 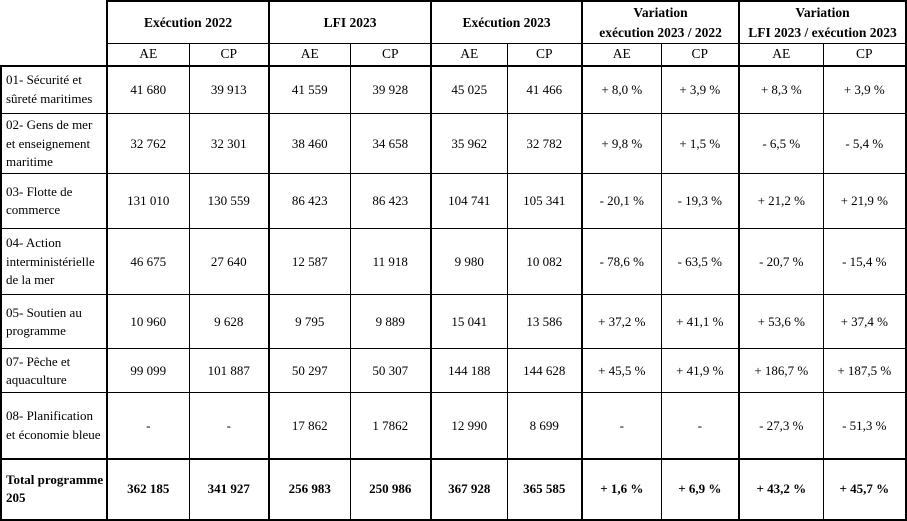 What do you see at coordinates (864, 322) in the screenshot?
I see `value-cell: + 37,4 %` at bounding box center [864, 322].